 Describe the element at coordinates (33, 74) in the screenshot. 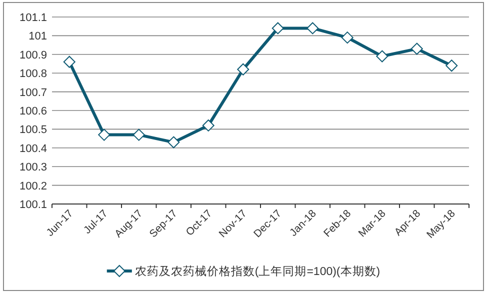

I see `y-tick-label: 100.8` at that location.